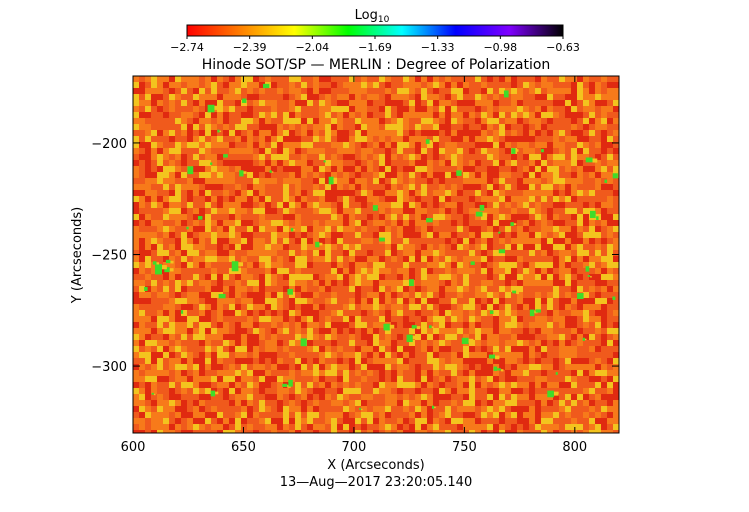 The image size is (749, 512). I want to click on colorbar-ticks: −2.74 −2.39 −2.04 −1.69 −1.33 −0.98 −0.63, so click(375, 45).